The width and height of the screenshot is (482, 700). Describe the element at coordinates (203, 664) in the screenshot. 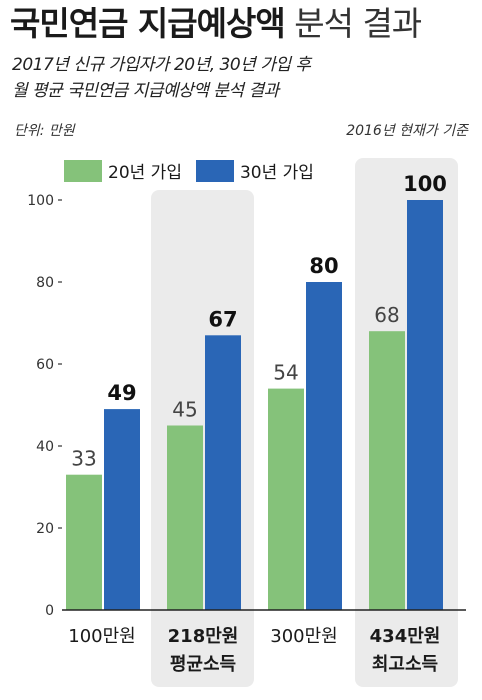

I see `category-sublabel-2: 평균소득` at that location.